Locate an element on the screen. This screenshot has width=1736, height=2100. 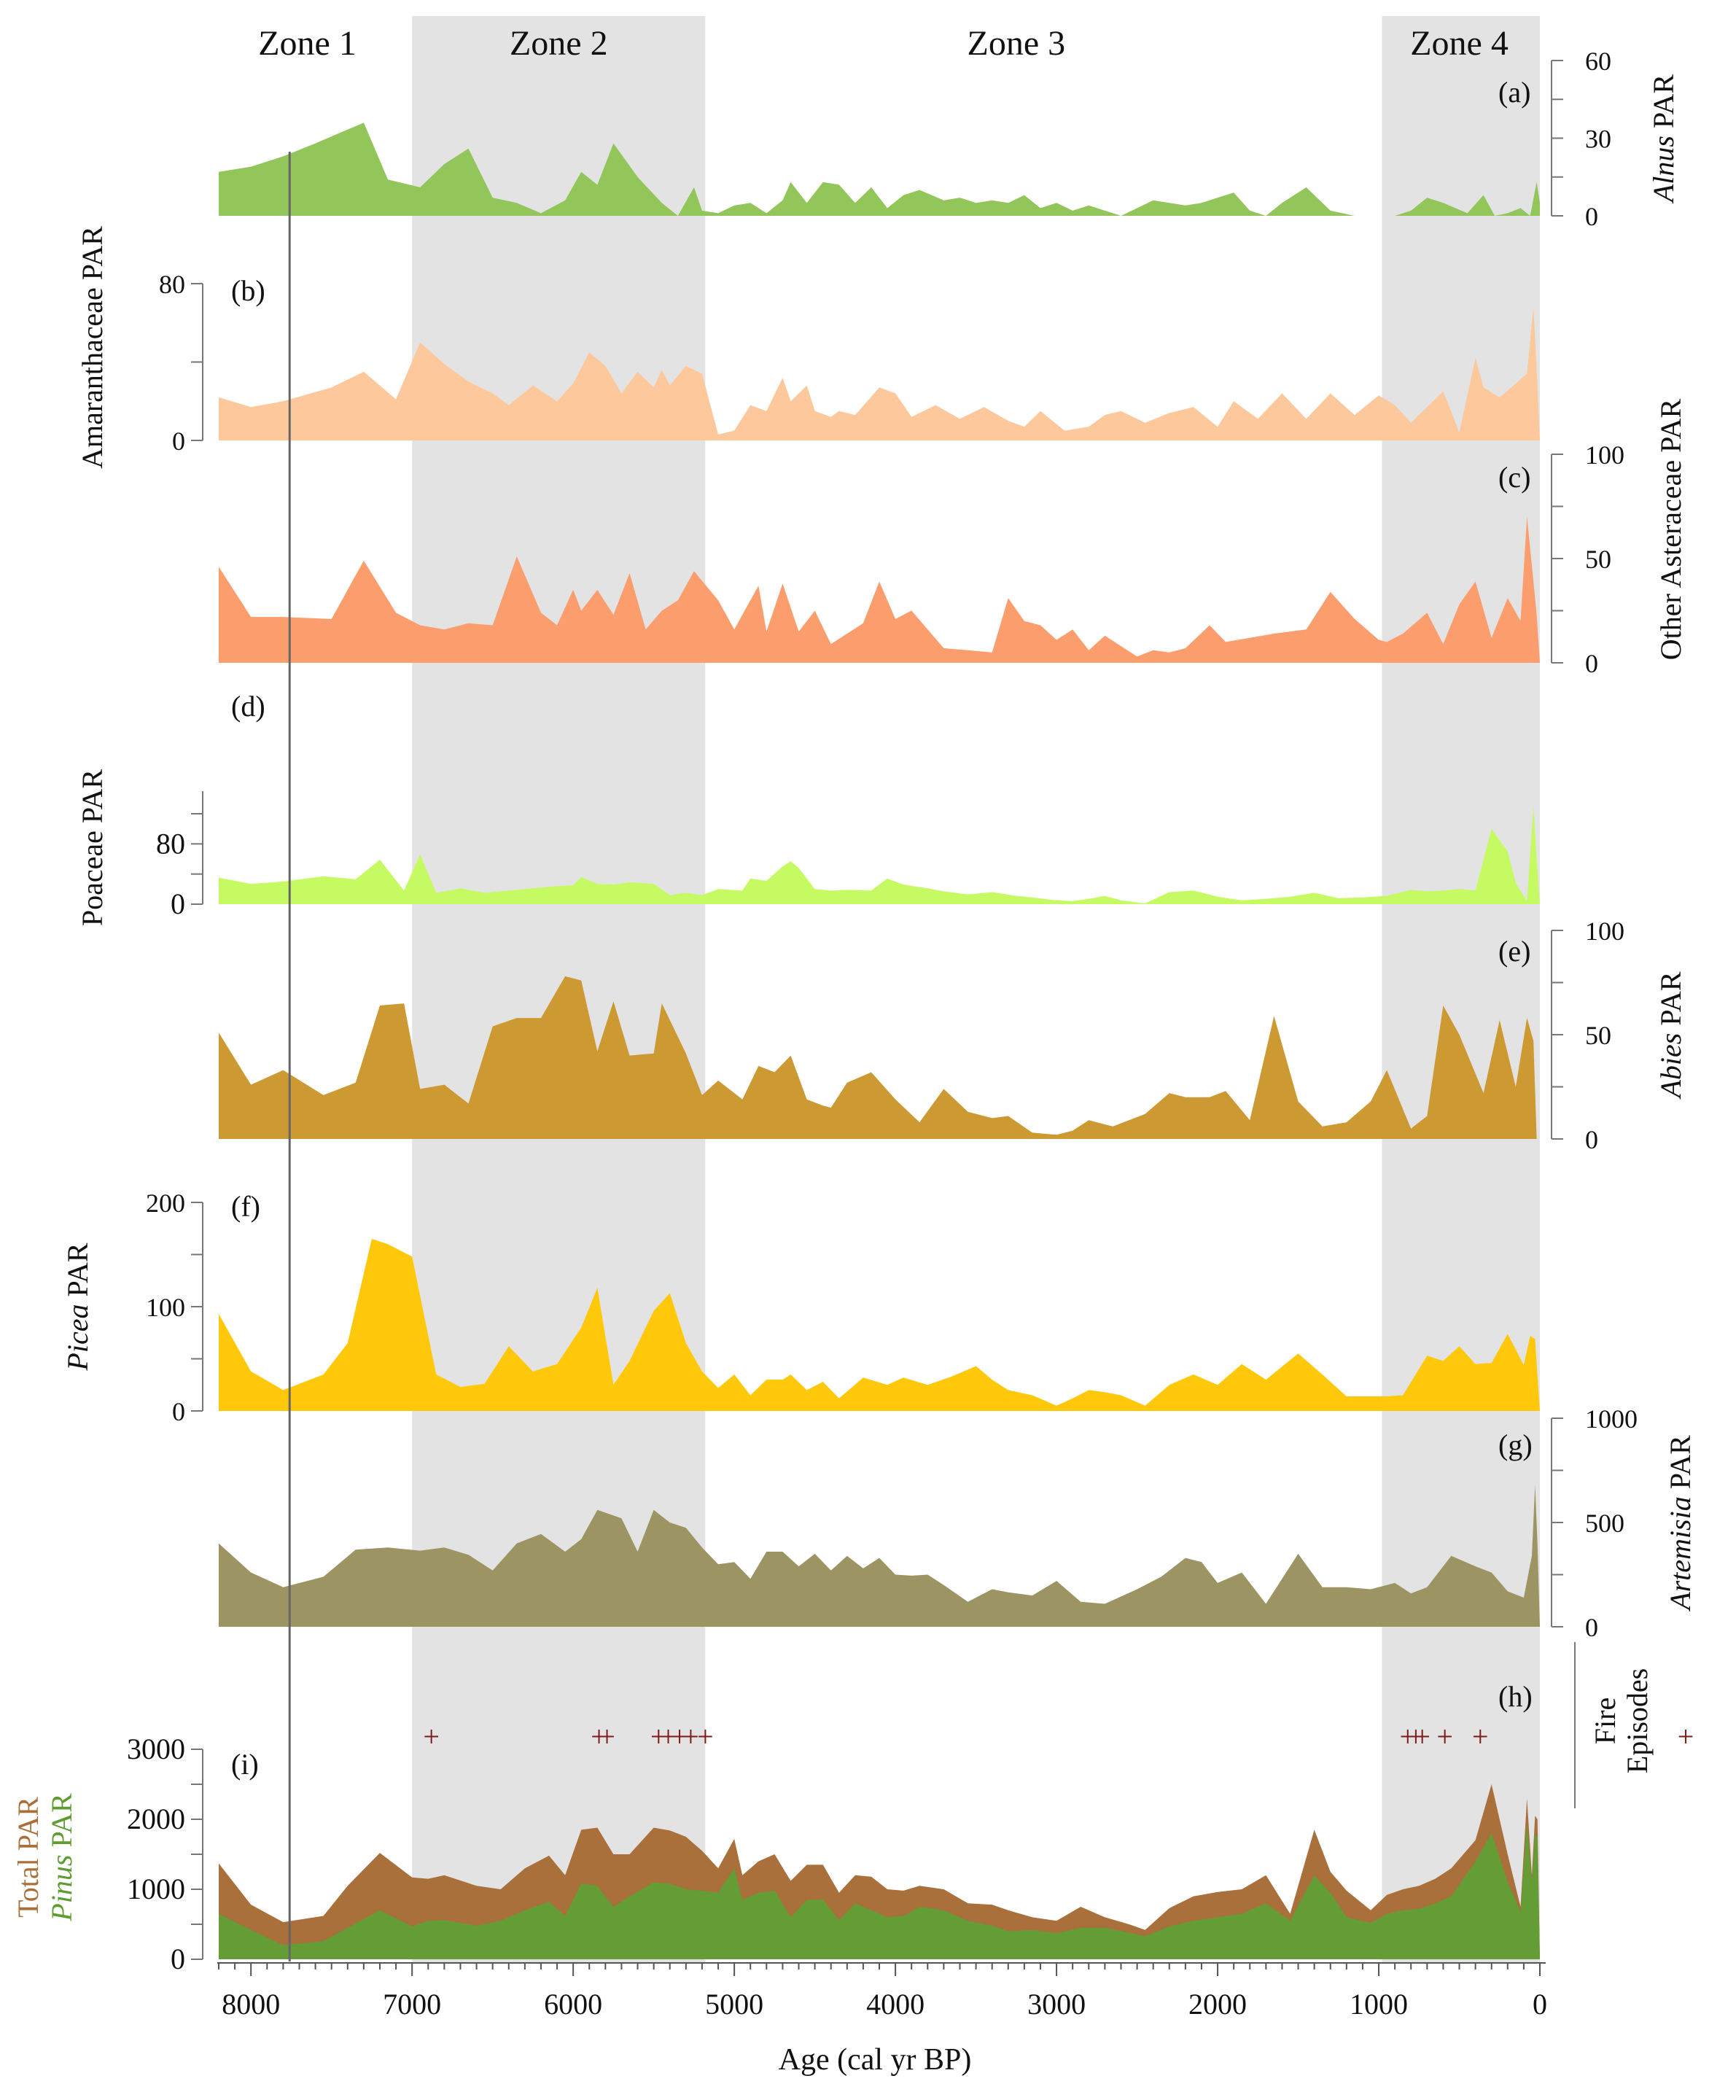
fire-legend-label-line-1: Fire is located at coordinates (1606, 1721).